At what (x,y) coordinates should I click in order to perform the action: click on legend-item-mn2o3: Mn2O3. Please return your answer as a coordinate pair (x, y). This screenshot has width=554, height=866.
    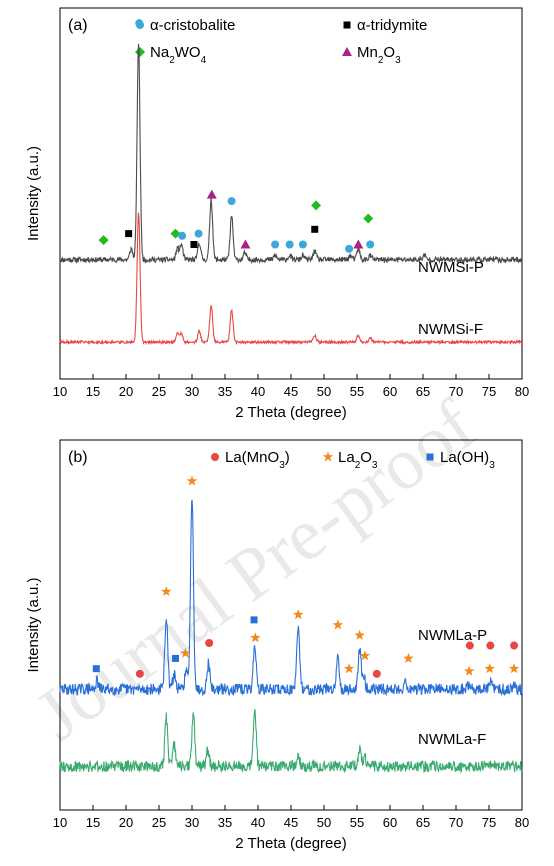
    Looking at the image, I should click on (371, 55).